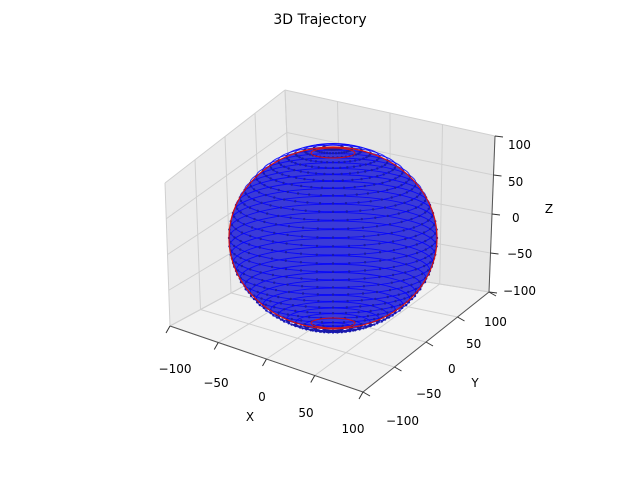 Image resolution: width=640 pixels, height=480 pixels. Describe the element at coordinates (519, 254) in the screenshot. I see `z-tick-label-2: −50` at that location.